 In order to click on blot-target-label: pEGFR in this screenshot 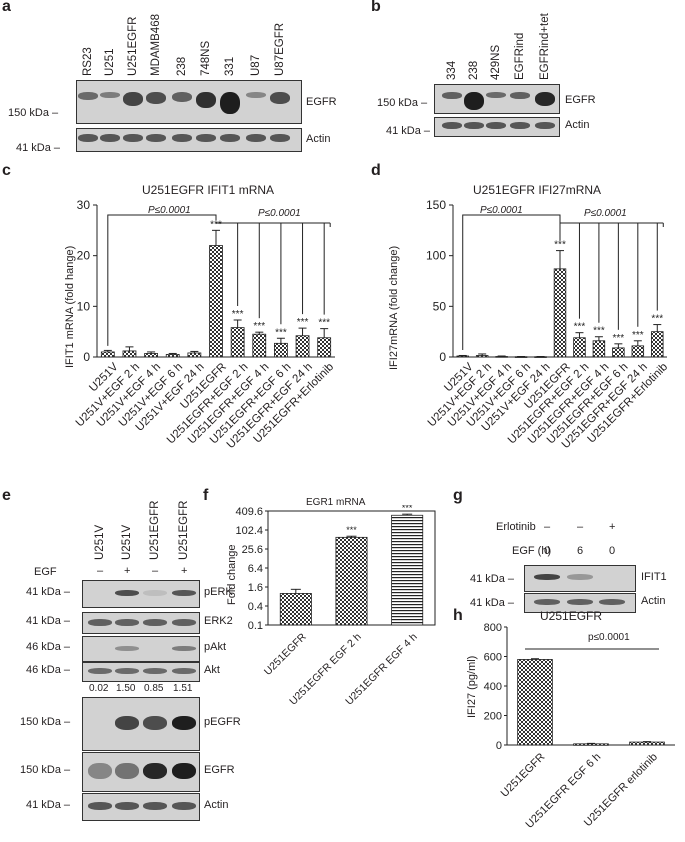, I will do `click(222, 722)`.